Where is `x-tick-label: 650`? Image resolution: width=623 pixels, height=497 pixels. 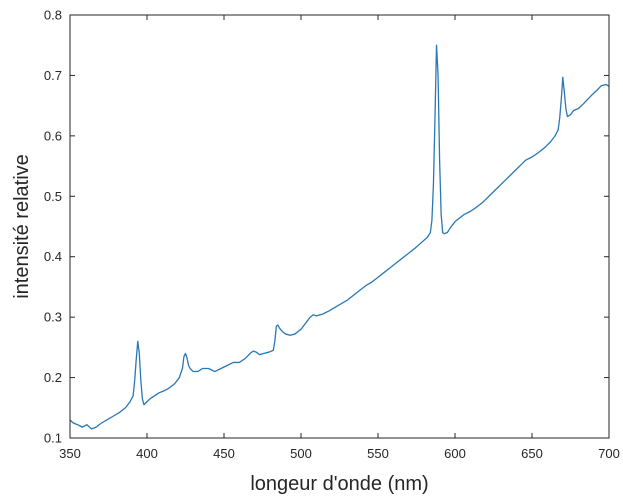
x-tick-label: 650 is located at coordinates (532, 453).